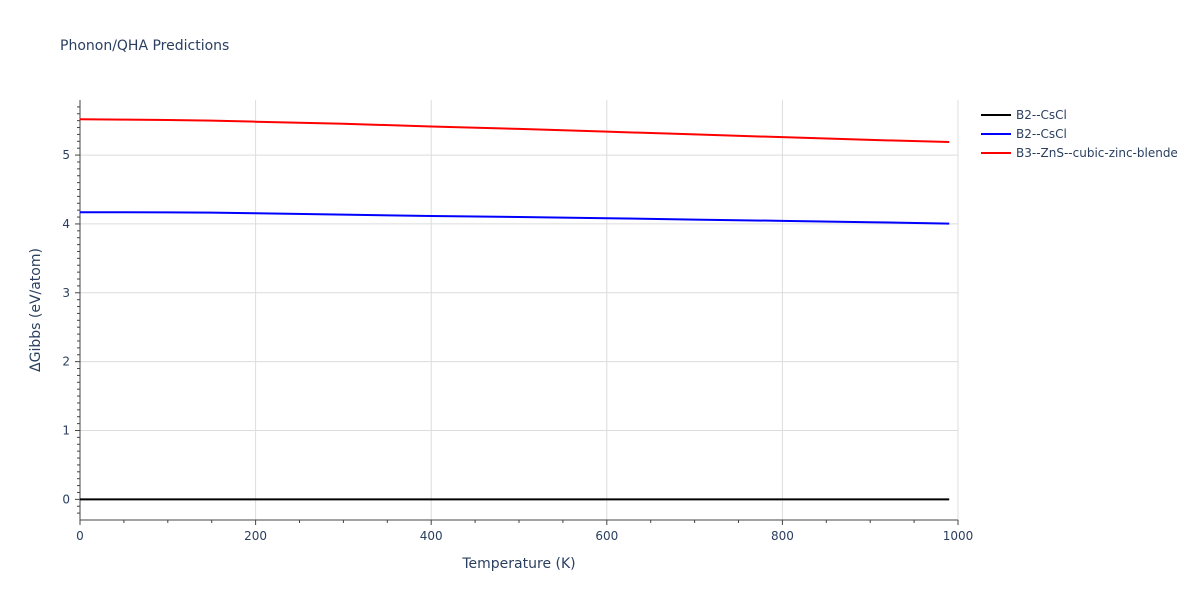  What do you see at coordinates (66, 499) in the screenshot?
I see `y-tick-label: 0` at bounding box center [66, 499].